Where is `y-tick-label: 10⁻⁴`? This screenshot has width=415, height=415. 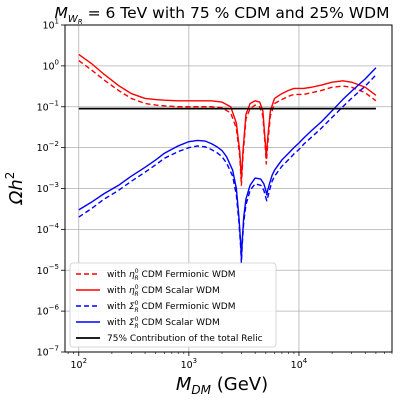 y-tick-label: 10⁻⁴ is located at coordinates (48, 229).